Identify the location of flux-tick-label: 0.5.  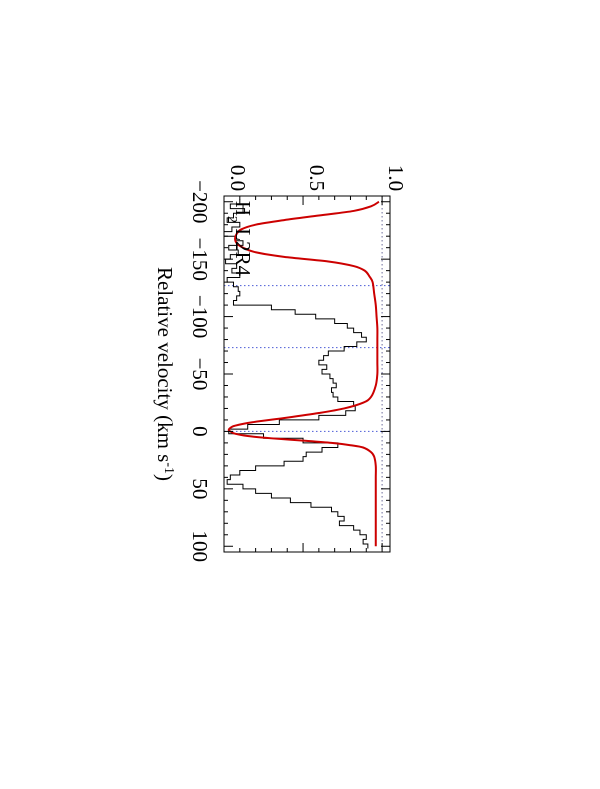
(317, 178).